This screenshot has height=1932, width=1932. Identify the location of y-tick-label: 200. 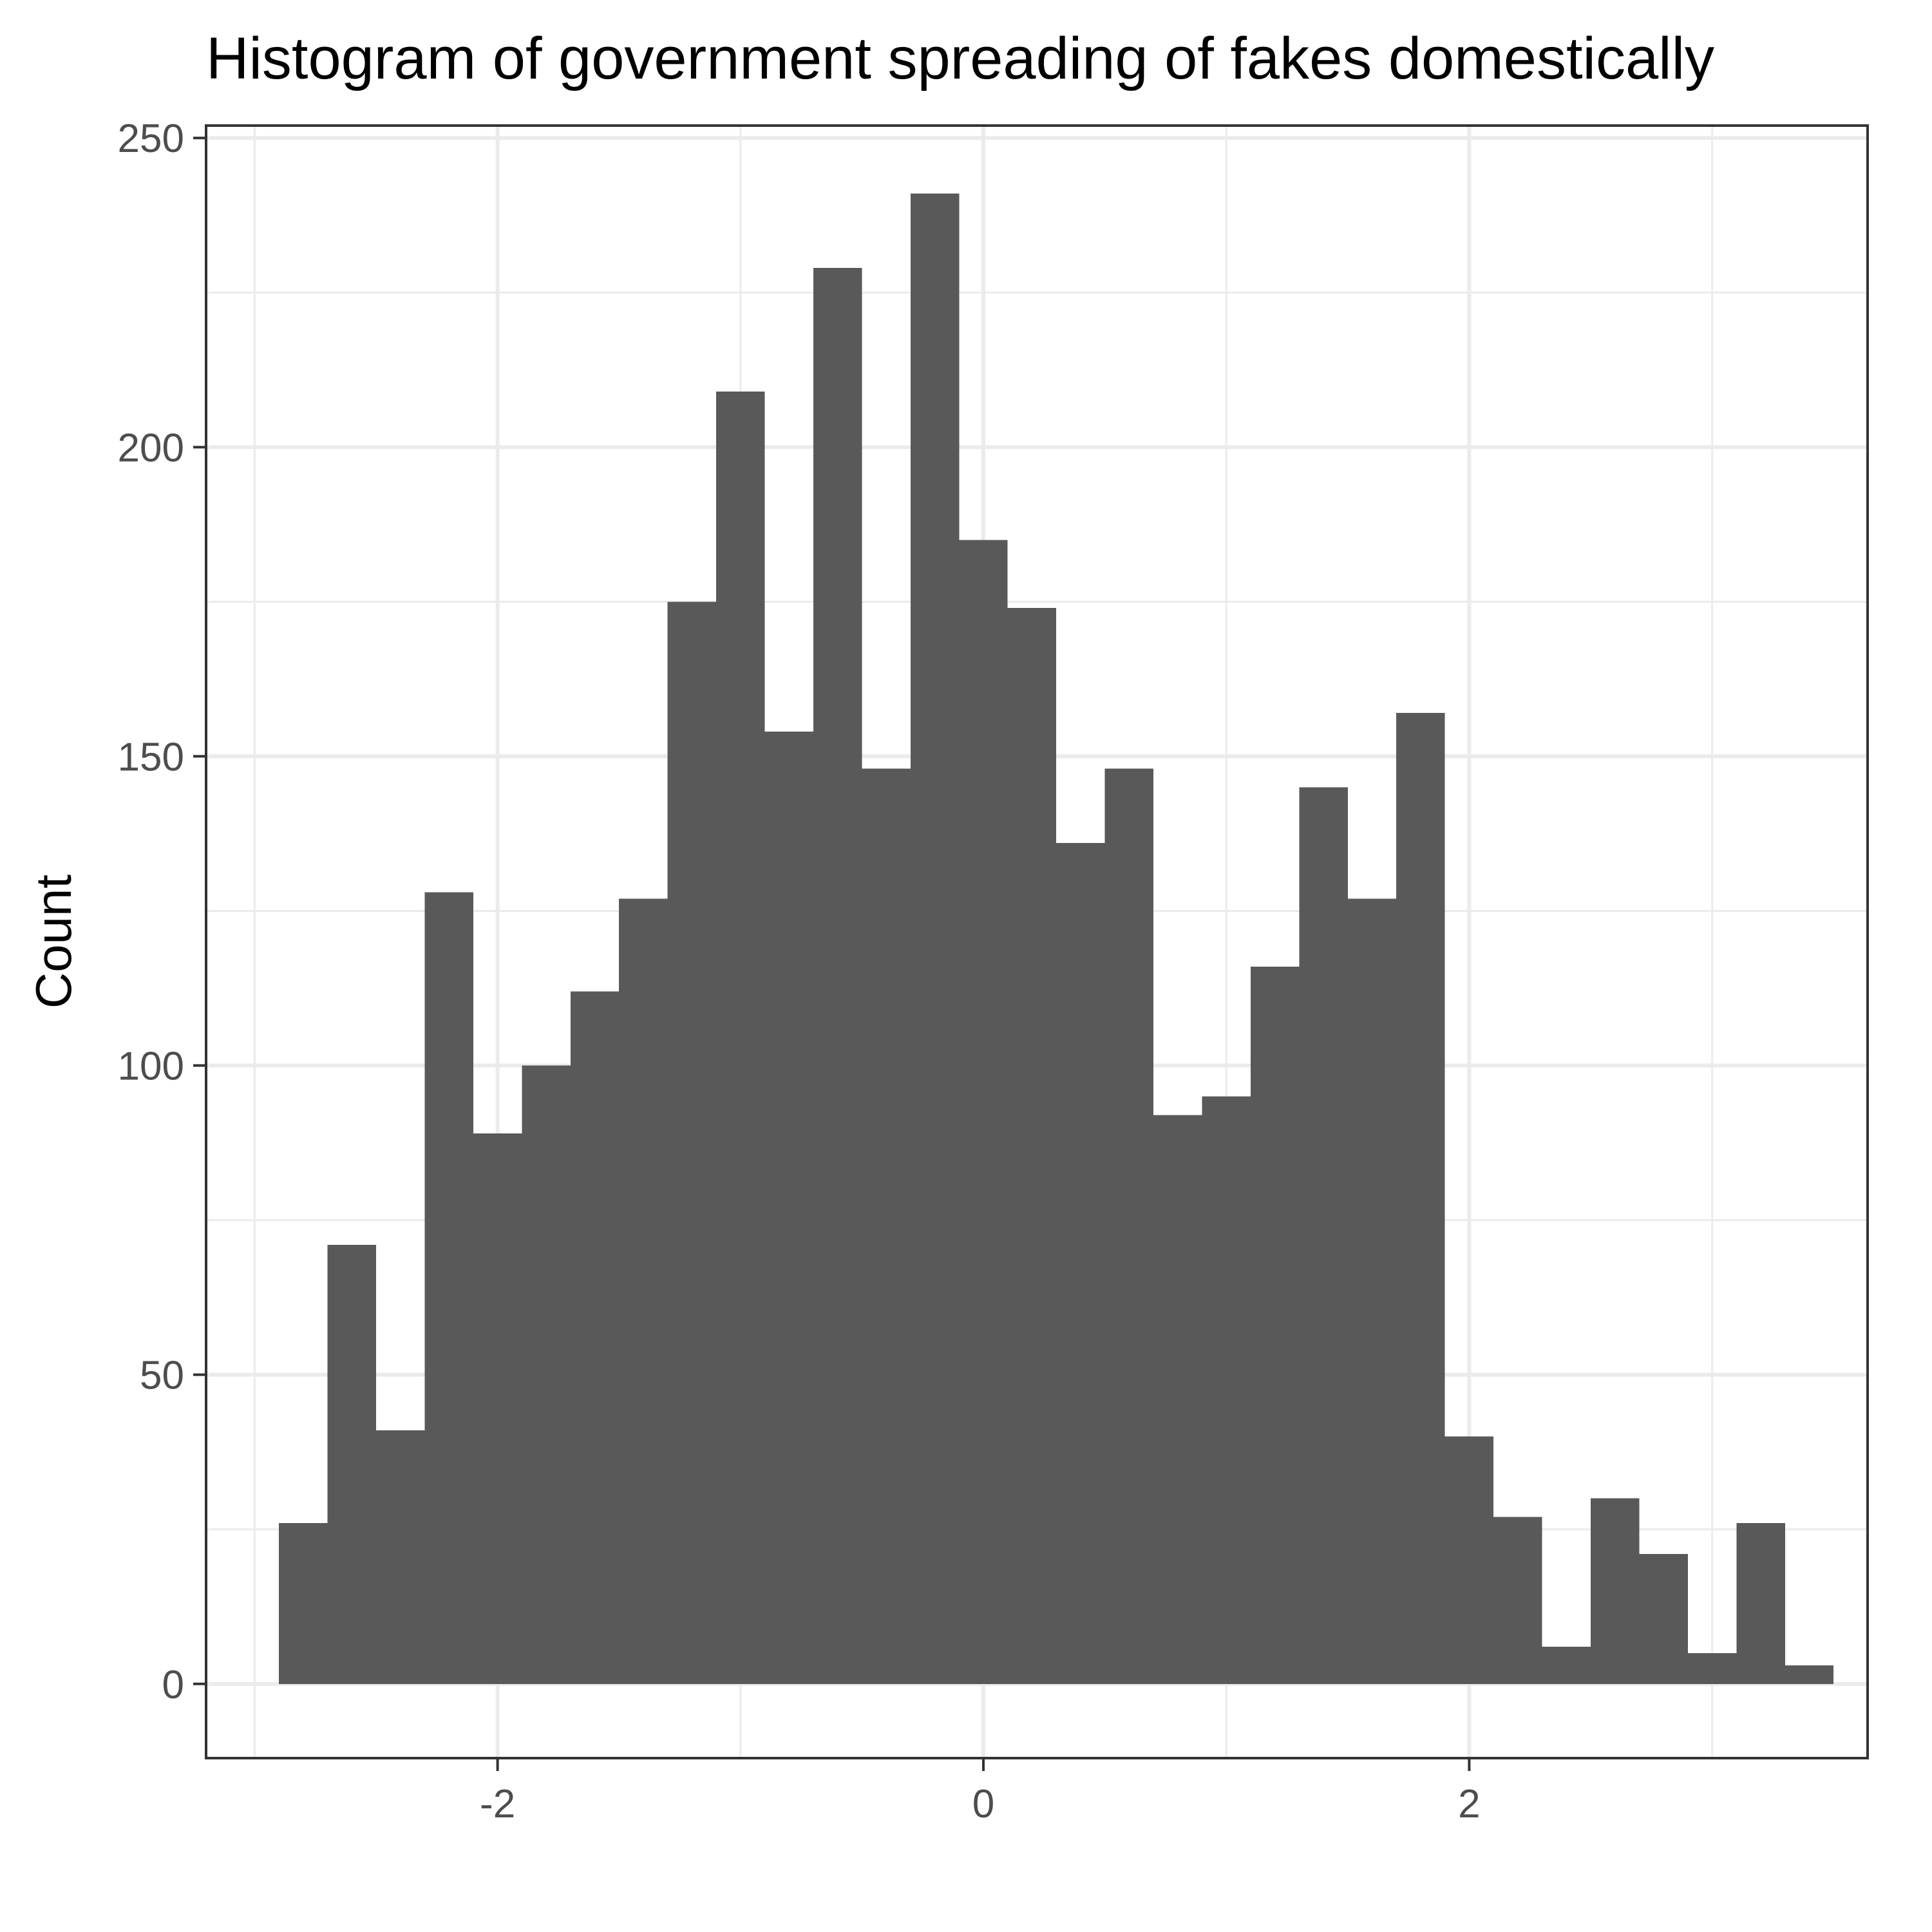
(151, 448).